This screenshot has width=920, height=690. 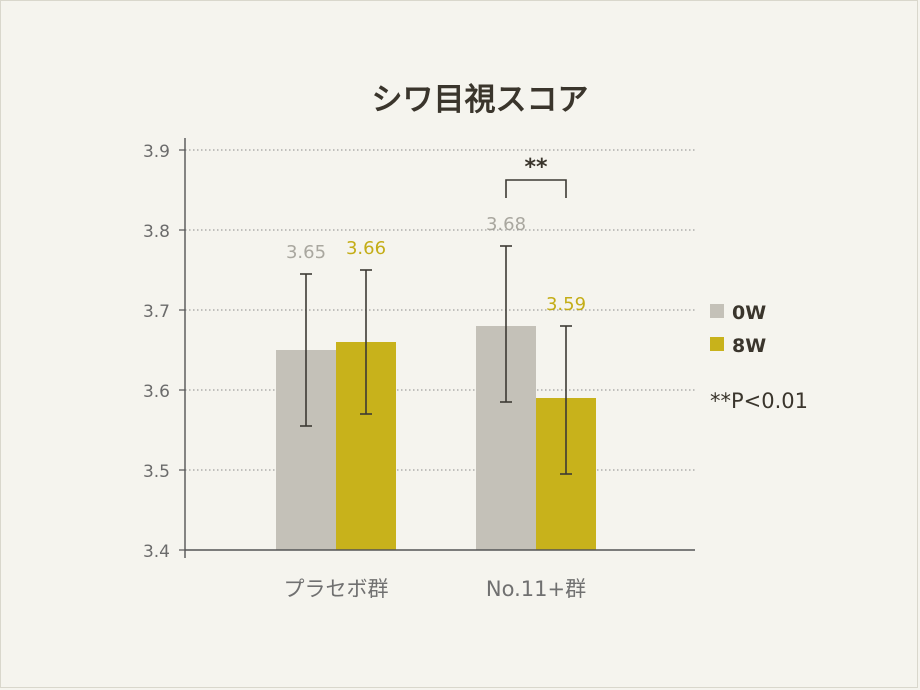 I want to click on y-tick-label-3.7: 3.7, so click(x=156, y=312).